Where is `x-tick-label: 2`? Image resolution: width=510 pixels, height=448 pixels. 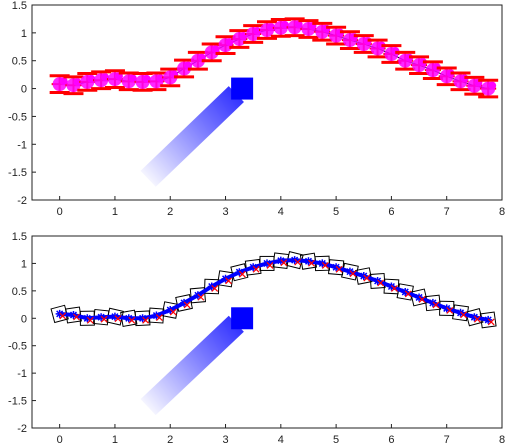
x-tick-label: 2 is located at coordinates (170, 440).